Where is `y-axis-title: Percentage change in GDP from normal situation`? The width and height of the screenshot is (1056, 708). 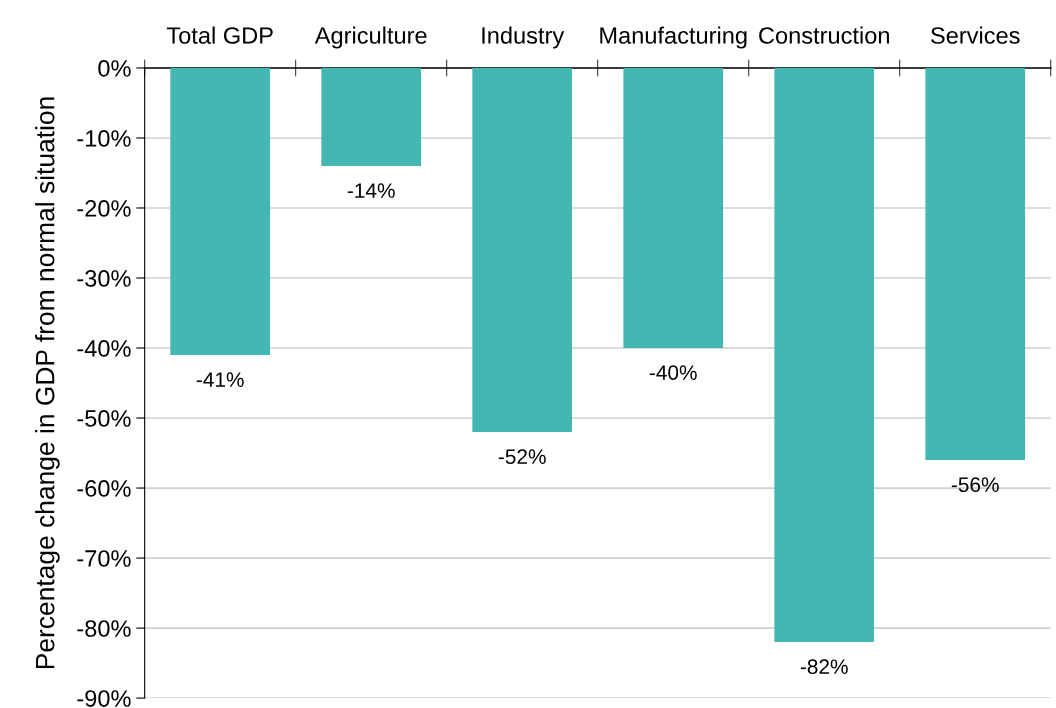
y-axis-title: Percentage change in GDP from normal situation is located at coordinates (47, 383).